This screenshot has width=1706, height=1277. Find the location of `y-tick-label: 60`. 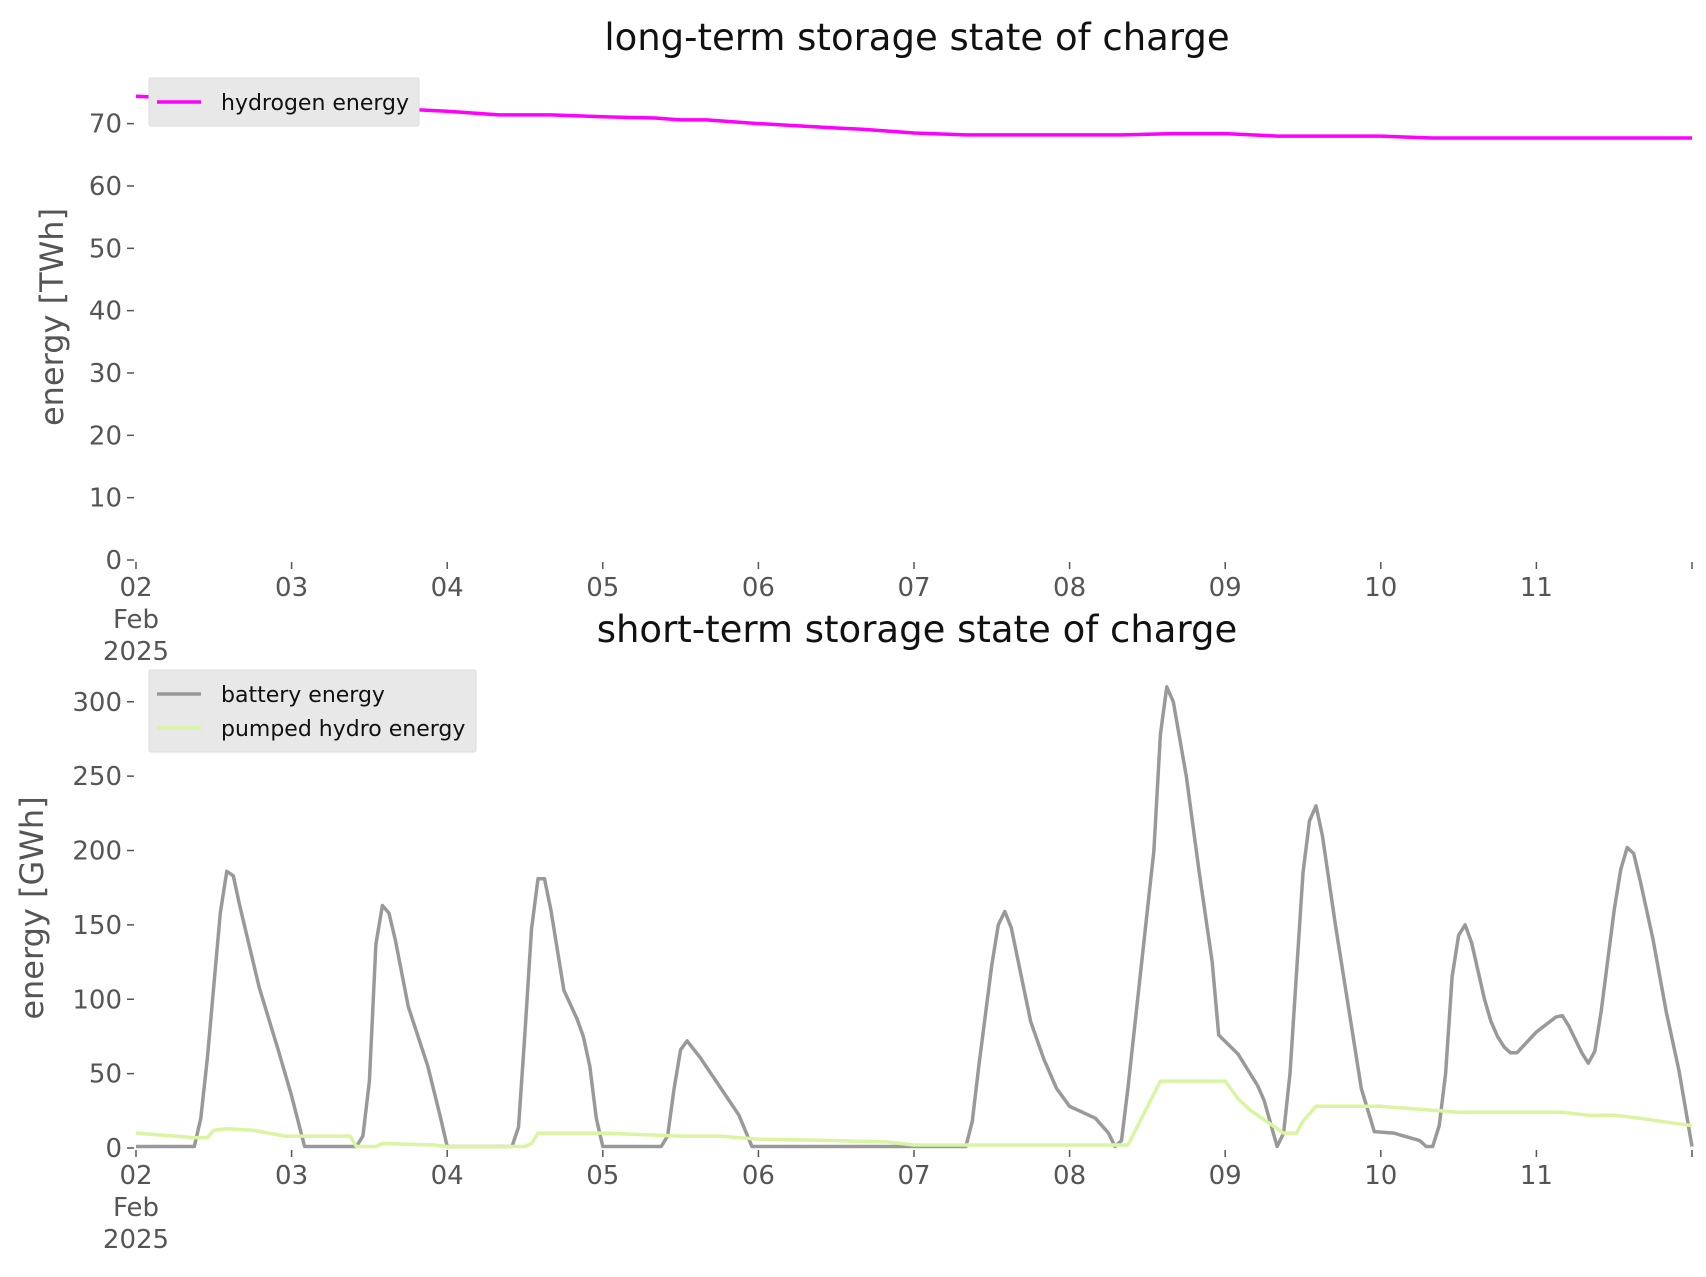

y-tick-label: 60 is located at coordinates (105, 187).